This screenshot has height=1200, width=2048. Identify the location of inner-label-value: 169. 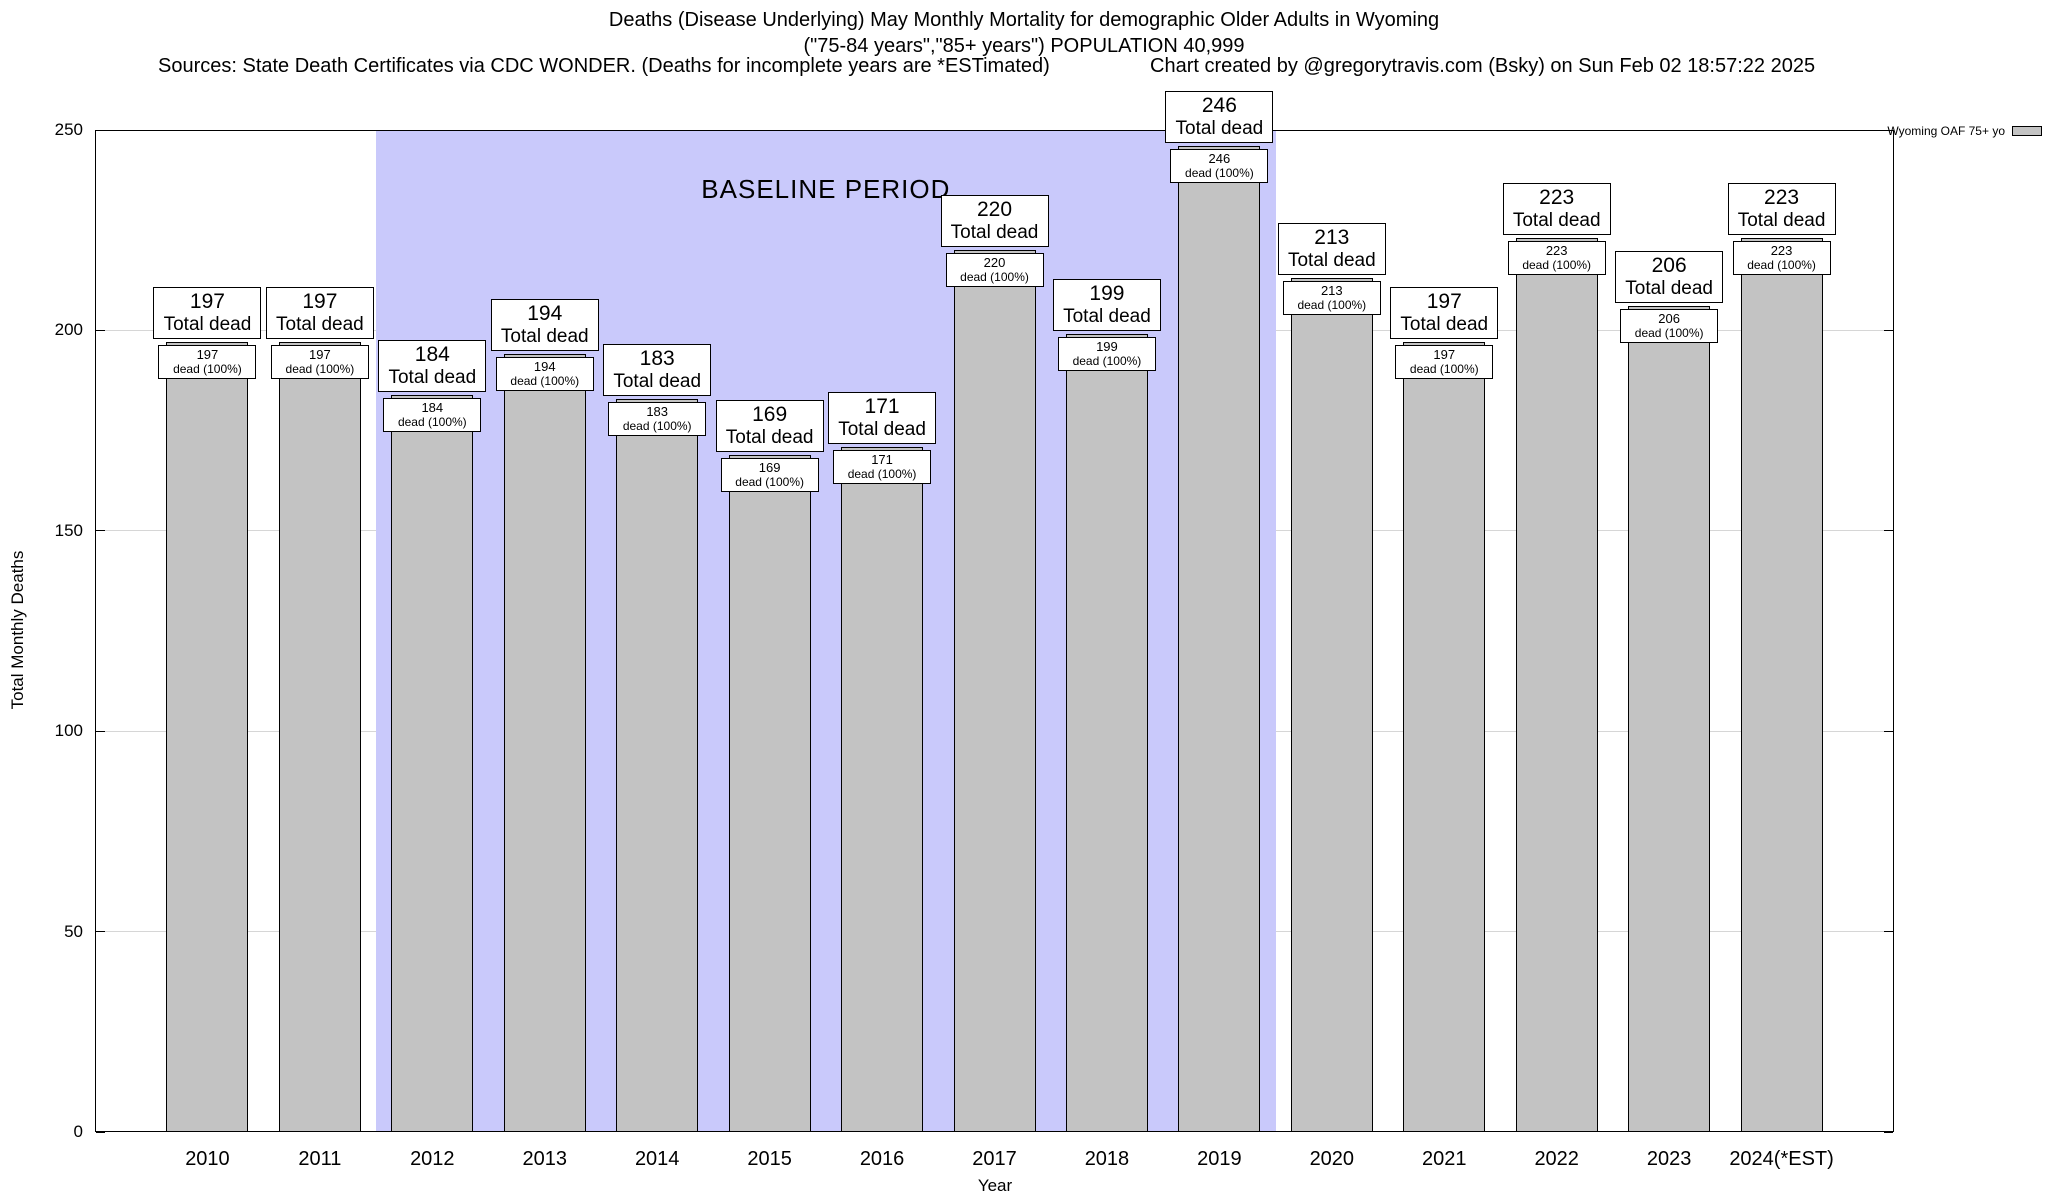
(769, 467).